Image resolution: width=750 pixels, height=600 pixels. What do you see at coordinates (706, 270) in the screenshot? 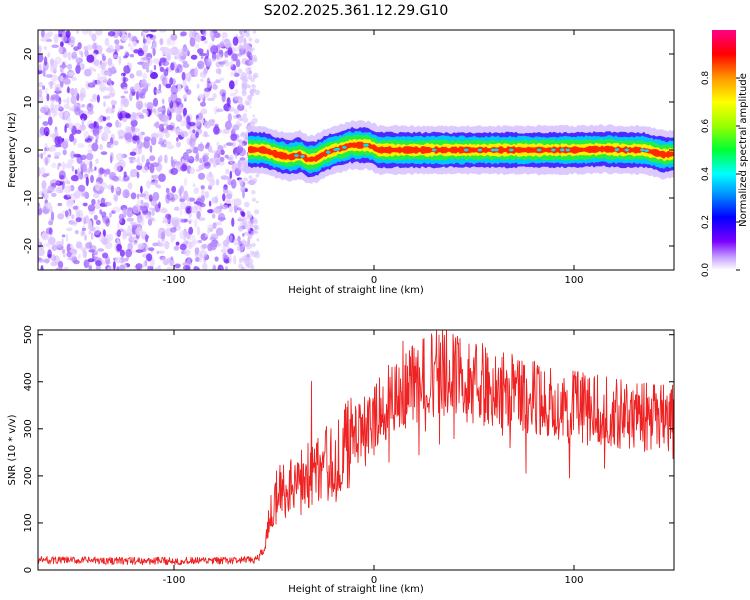
I see `colorbar-tick-label: 0.0` at bounding box center [706, 270].